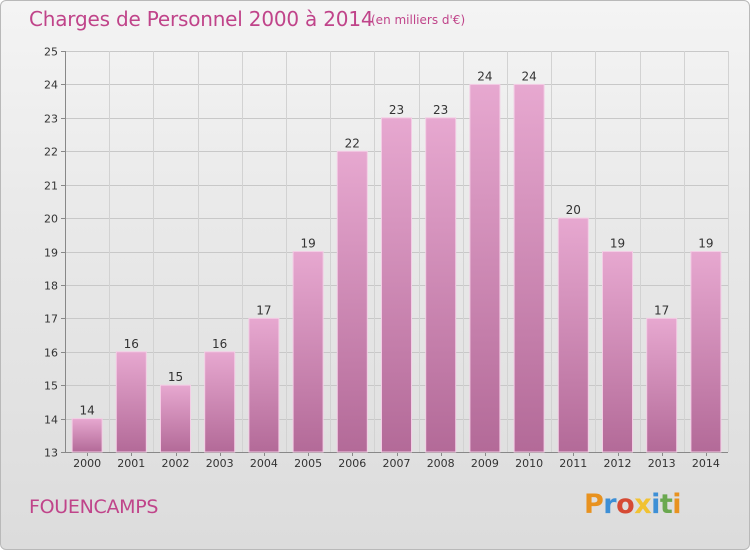 The height and width of the screenshot is (550, 750). I want to click on bar-2007, so click(396, 285).